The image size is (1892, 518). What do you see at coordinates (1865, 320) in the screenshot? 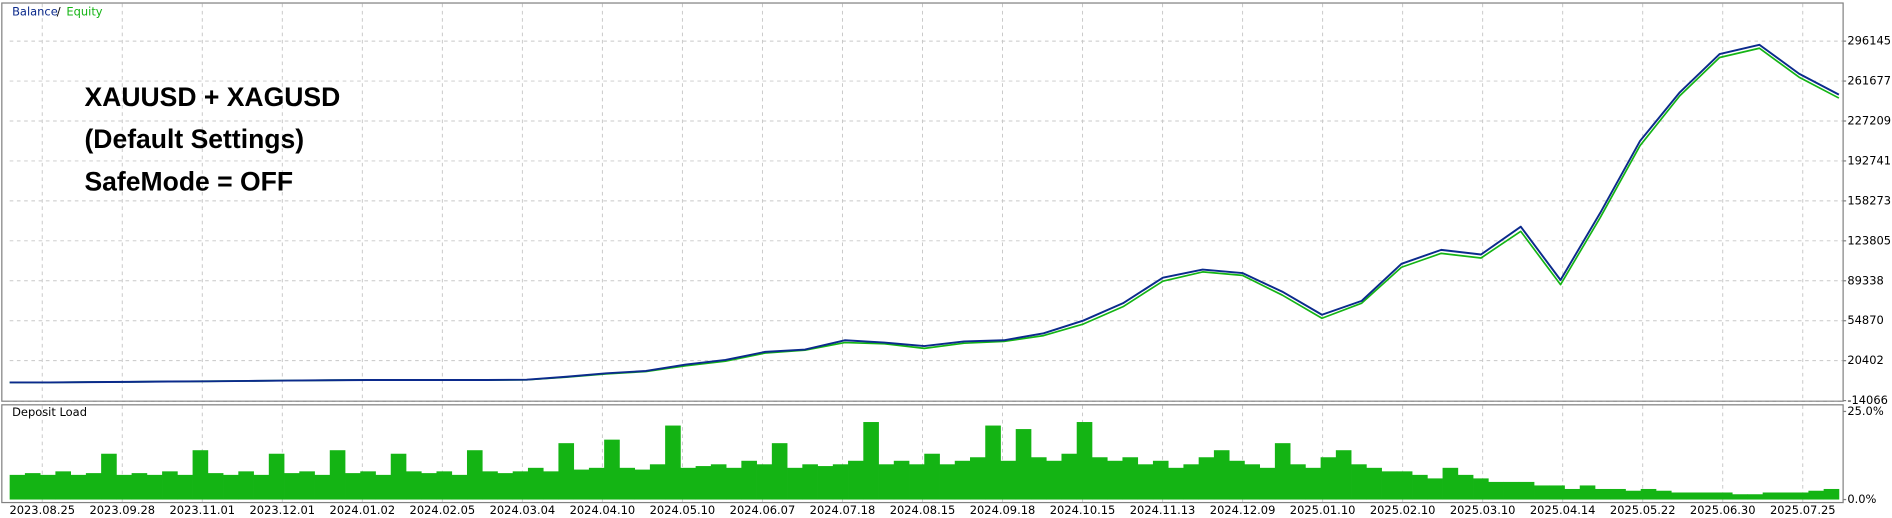
I see `y-tick-label: 54870` at bounding box center [1865, 320].